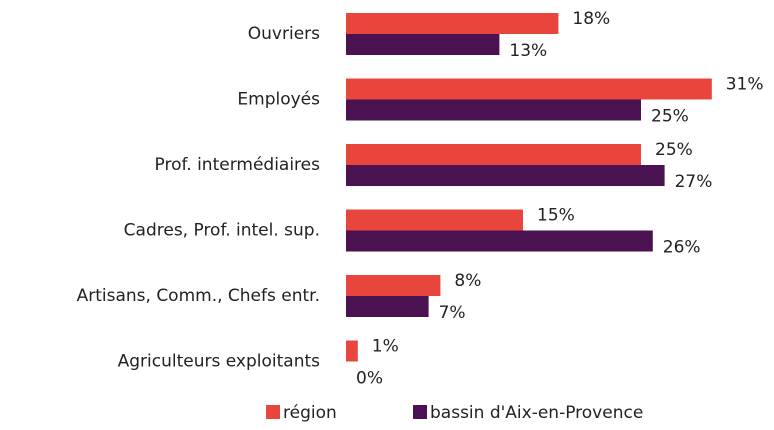  What do you see at coordinates (284, 34) in the screenshot?
I see `category-label: Ouvriers` at bounding box center [284, 34].